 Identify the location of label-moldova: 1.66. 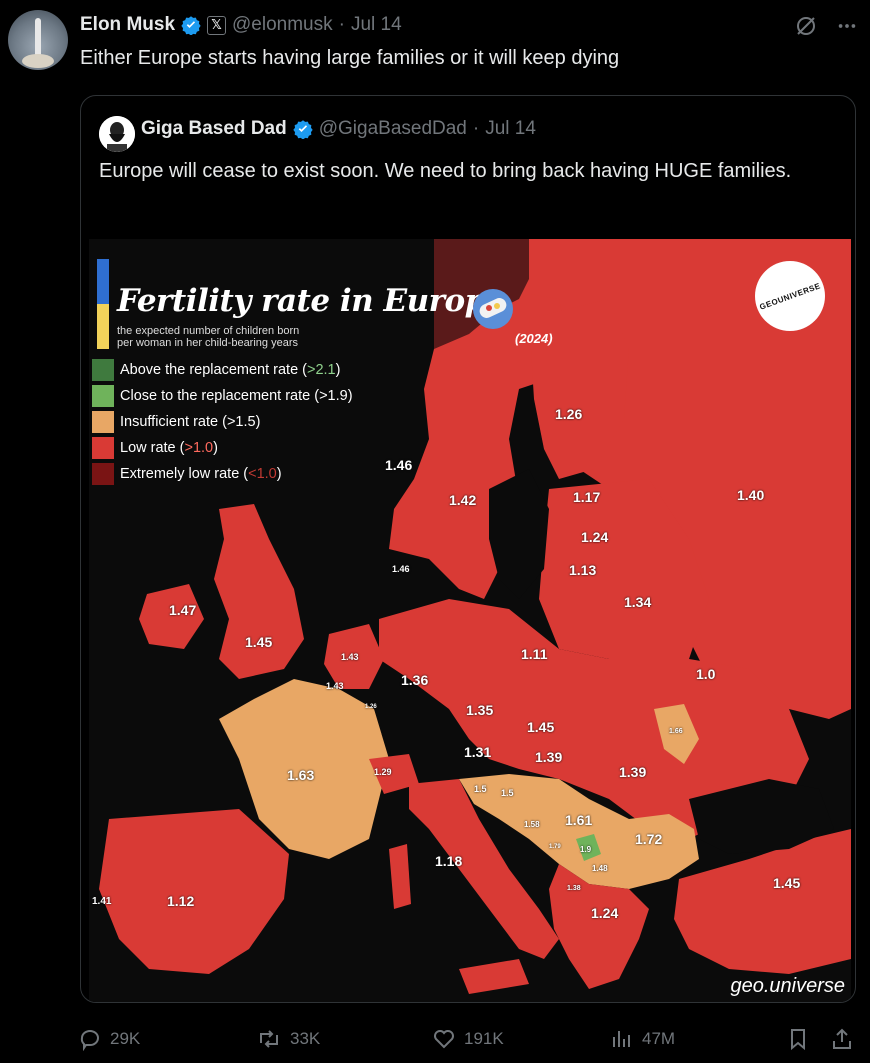
(676, 731).